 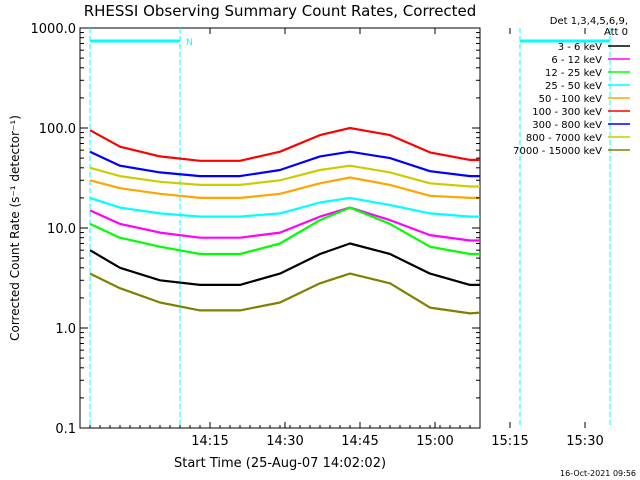 What do you see at coordinates (616, 32) in the screenshot?
I see `legend-header: Att 0` at bounding box center [616, 32].